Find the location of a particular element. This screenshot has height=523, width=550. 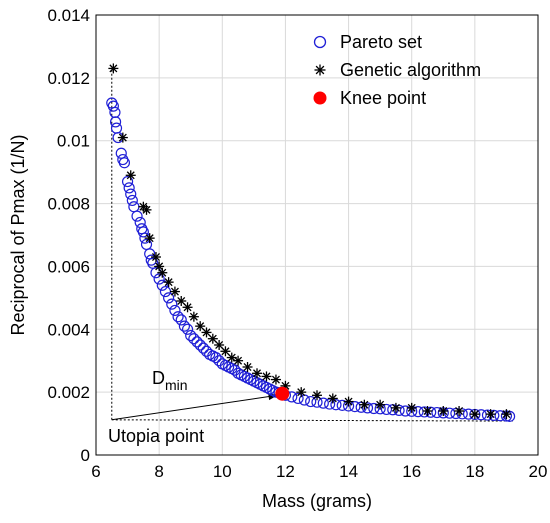

y-tick-labels: 0 0.002 0.004 0.006 0.008 0.01 0.012 0.014 is located at coordinates (68, 235).